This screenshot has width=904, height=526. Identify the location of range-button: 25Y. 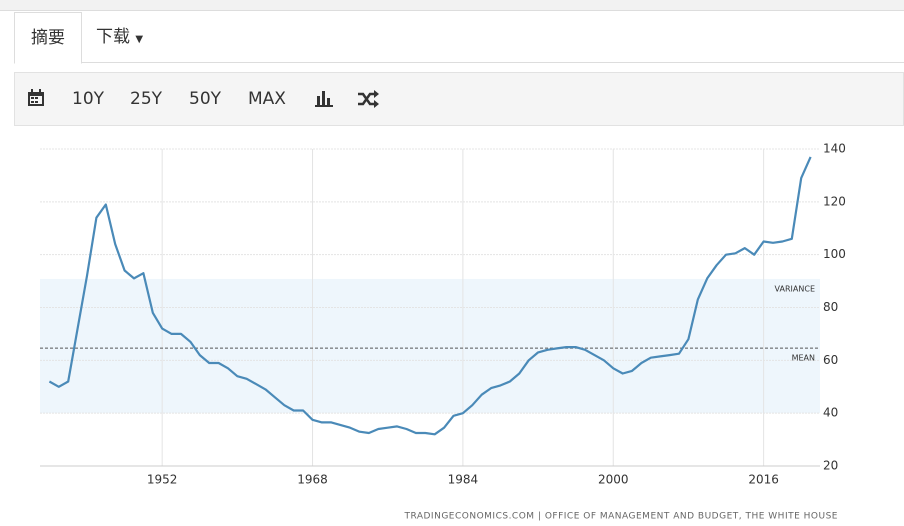
(146, 99).